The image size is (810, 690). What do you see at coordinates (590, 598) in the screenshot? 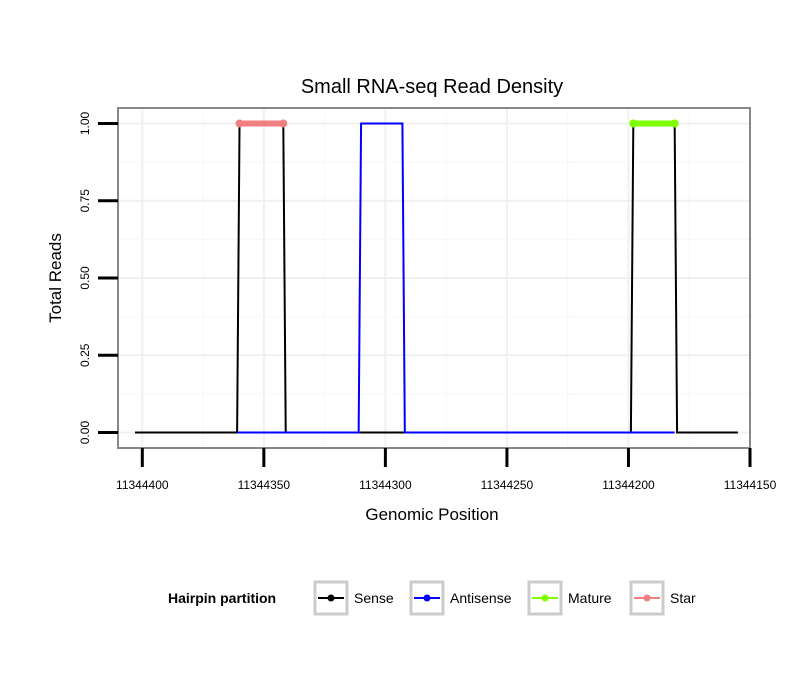
I see `legend-label-mature: Mature` at bounding box center [590, 598].